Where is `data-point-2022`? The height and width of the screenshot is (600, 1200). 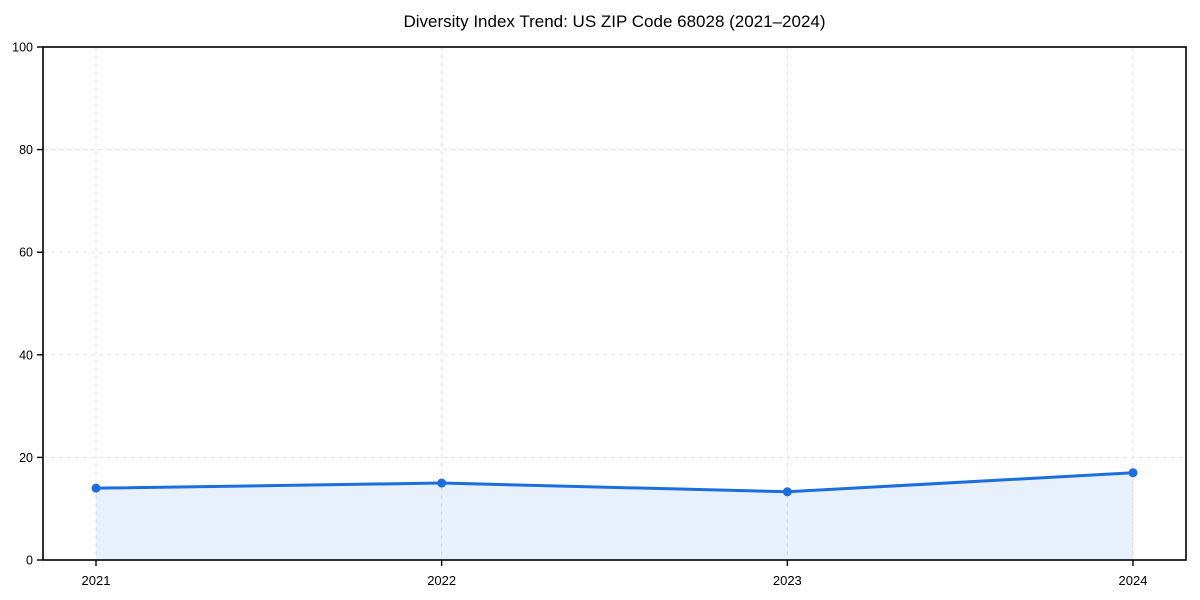 data-point-2022 is located at coordinates (442, 483).